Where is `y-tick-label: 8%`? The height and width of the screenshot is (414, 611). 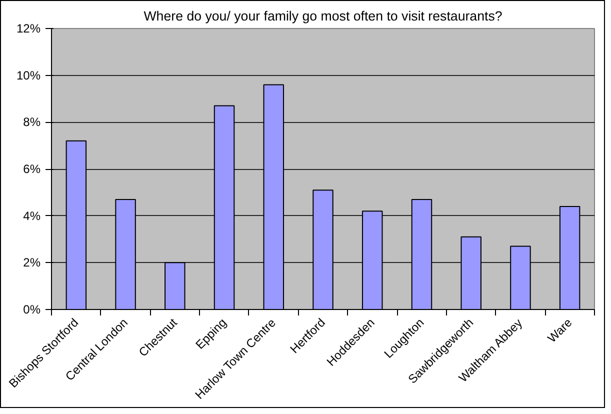 y-tick-label: 8% is located at coordinates (32, 122).